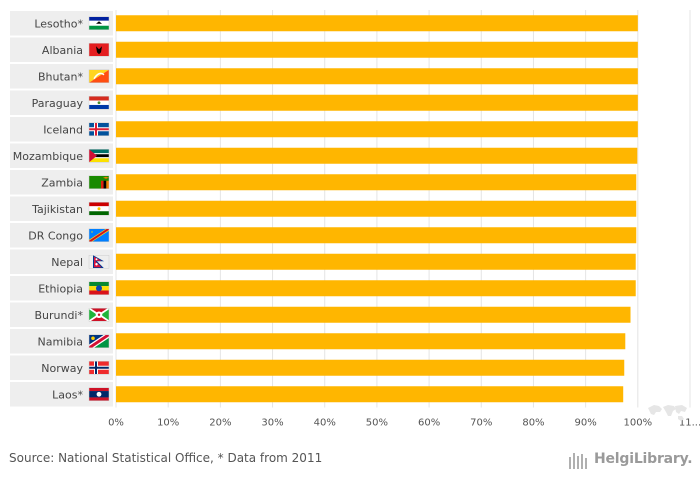 The width and height of the screenshot is (700, 483). What do you see at coordinates (99, 288) in the screenshot?
I see `ethiopia-flag-icon` at bounding box center [99, 288].